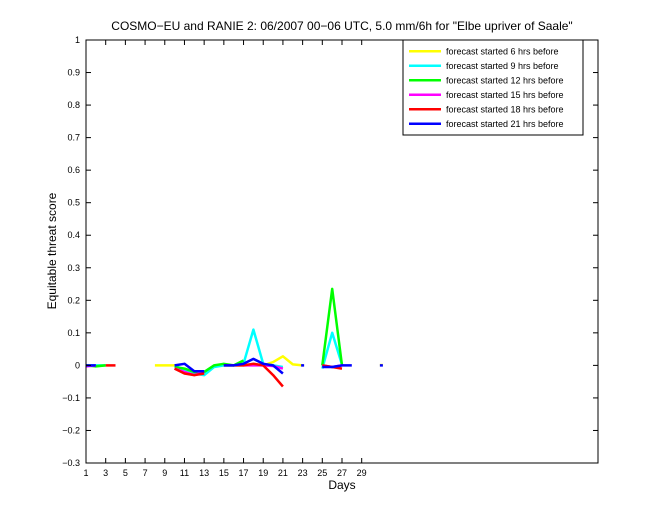 The height and width of the screenshot is (520, 660). I want to click on y-tick-label: 1, so click(77, 40).